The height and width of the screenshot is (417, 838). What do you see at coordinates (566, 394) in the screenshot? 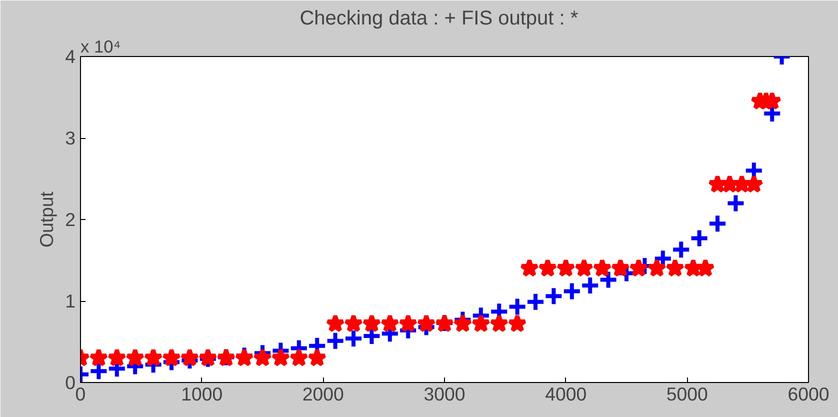
I see `x-tick-label: 4000` at bounding box center [566, 394].